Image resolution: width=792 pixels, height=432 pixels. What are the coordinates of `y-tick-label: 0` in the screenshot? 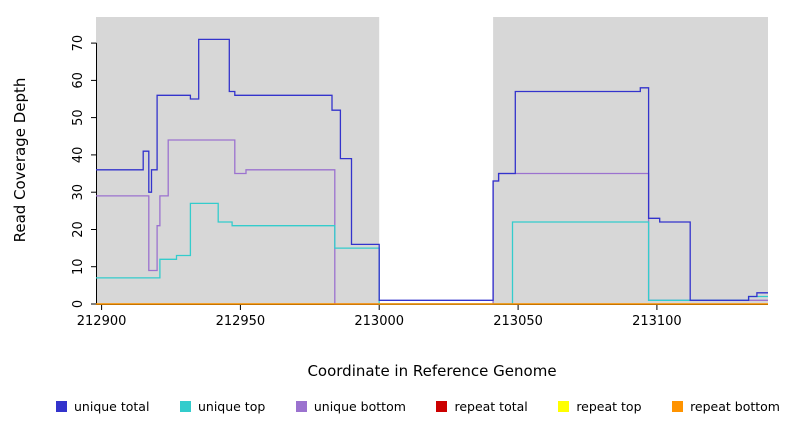 It's located at (78, 304).